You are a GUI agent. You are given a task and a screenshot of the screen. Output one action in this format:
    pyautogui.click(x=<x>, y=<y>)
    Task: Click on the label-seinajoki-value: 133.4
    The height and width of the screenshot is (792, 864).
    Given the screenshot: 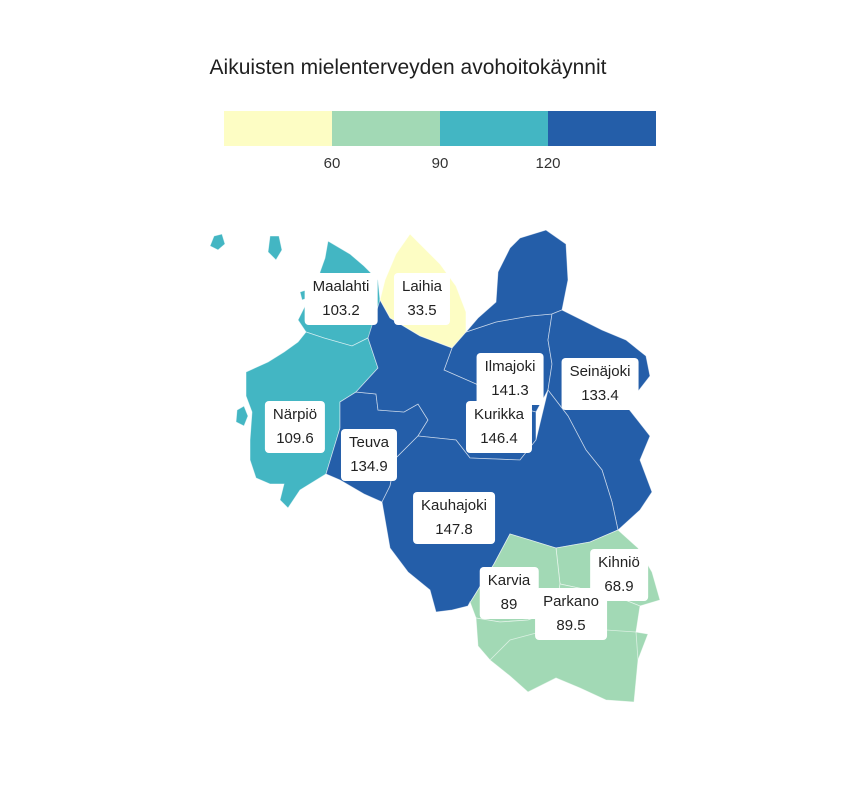 What is the action you would take?
    pyautogui.click(x=600, y=395)
    